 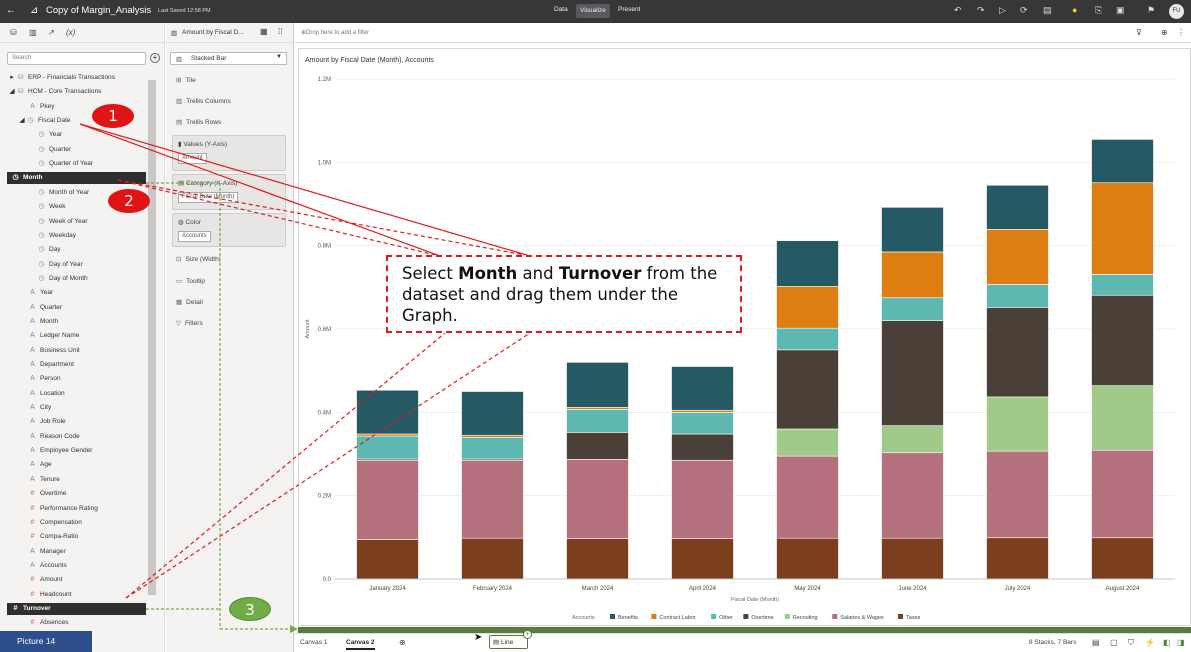 What do you see at coordinates (510, 639) in the screenshot?
I see `line-drag-pill: ▤ Line +` at bounding box center [510, 639].